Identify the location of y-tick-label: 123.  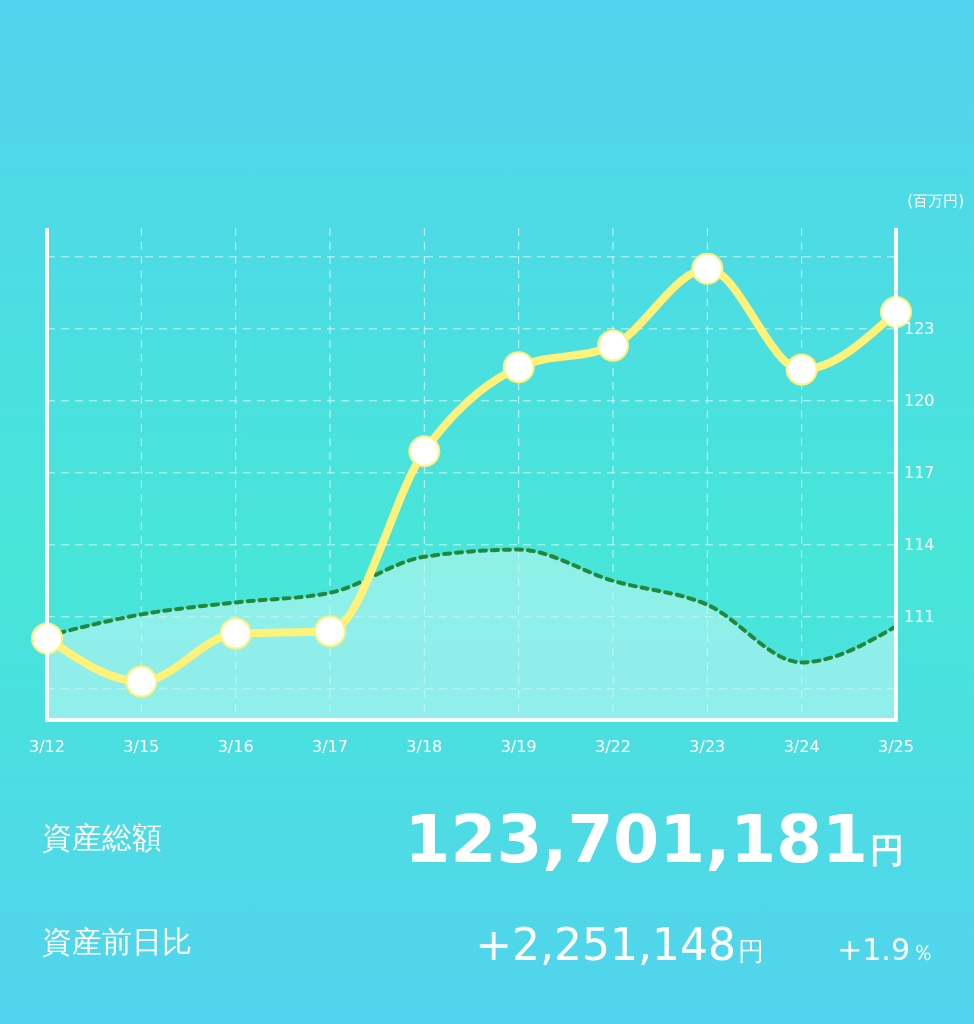
(919, 329).